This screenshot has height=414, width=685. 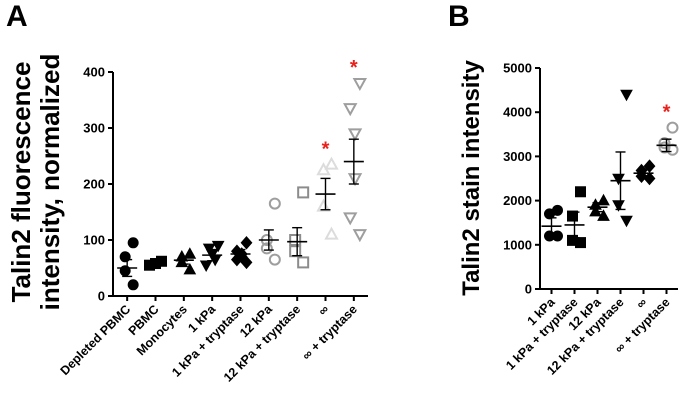 What do you see at coordinates (641, 303) in the screenshot?
I see `panel-b-category-label: ∞` at bounding box center [641, 303].